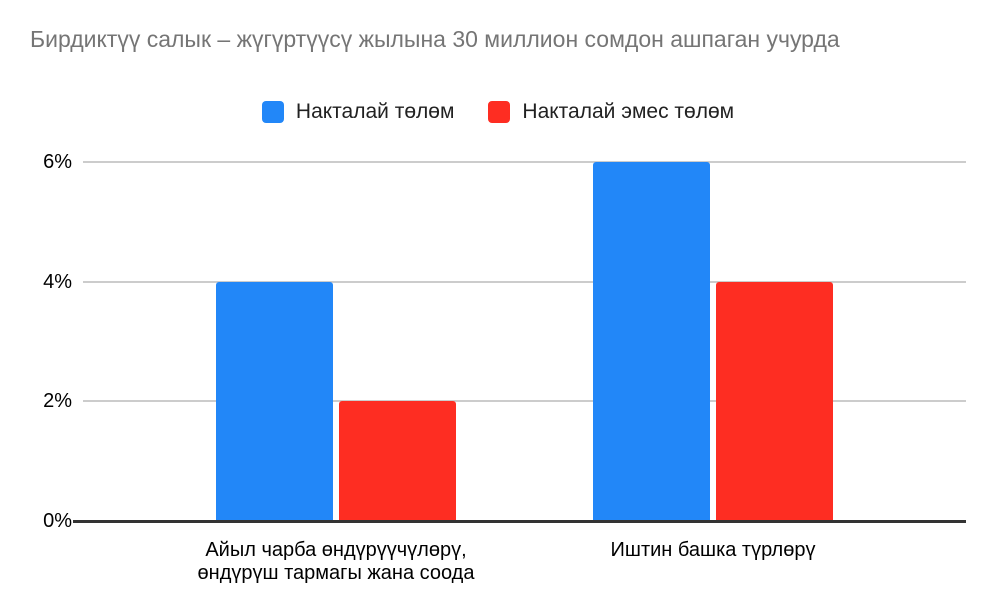 The width and height of the screenshot is (996, 616). Describe the element at coordinates (57, 282) in the screenshot. I see `y-axis-tick-label: 4%` at that location.